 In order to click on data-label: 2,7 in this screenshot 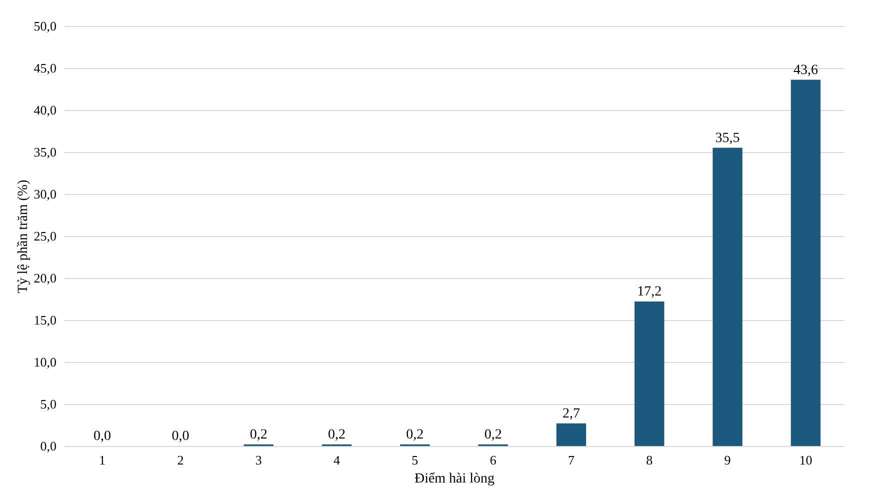, I will do `click(571, 414)`.